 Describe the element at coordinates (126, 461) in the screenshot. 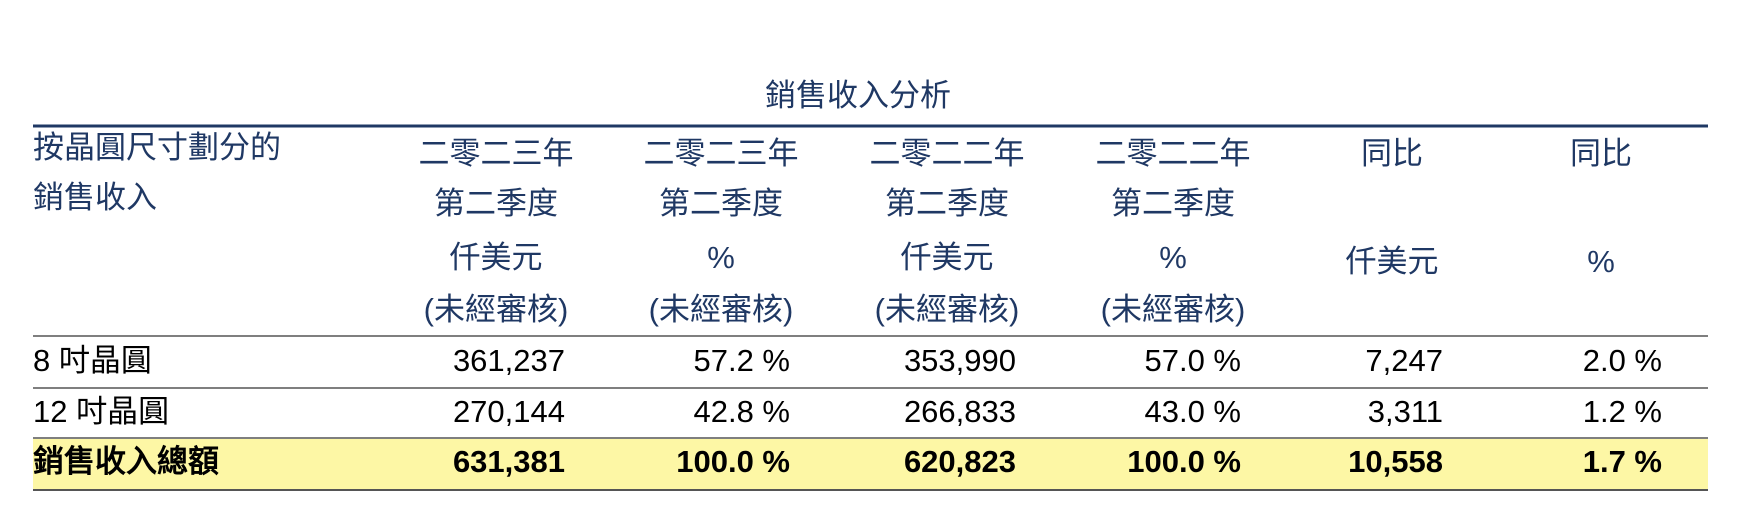

I see `row-label: 銷售收入總額` at that location.